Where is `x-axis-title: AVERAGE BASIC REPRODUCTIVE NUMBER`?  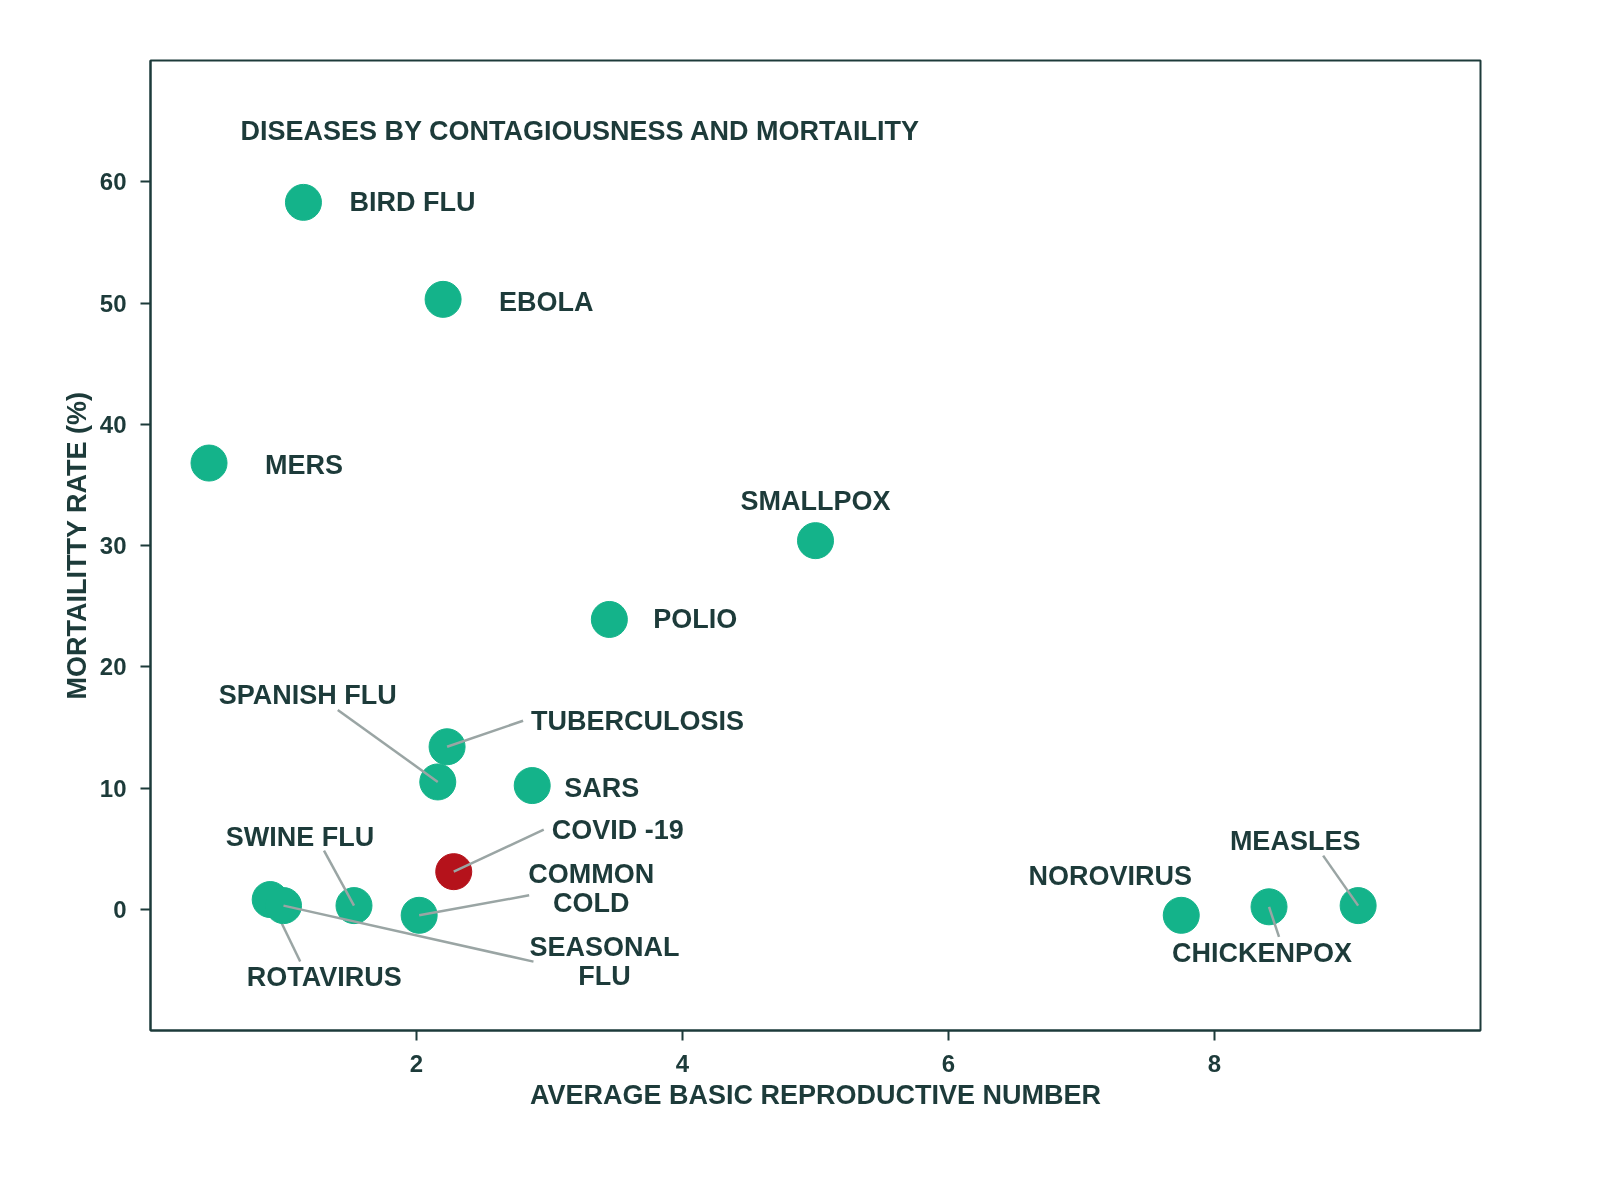
x-axis-title: AVERAGE BASIC REPRODUCTIVE NUMBER is located at coordinates (815, 1094).